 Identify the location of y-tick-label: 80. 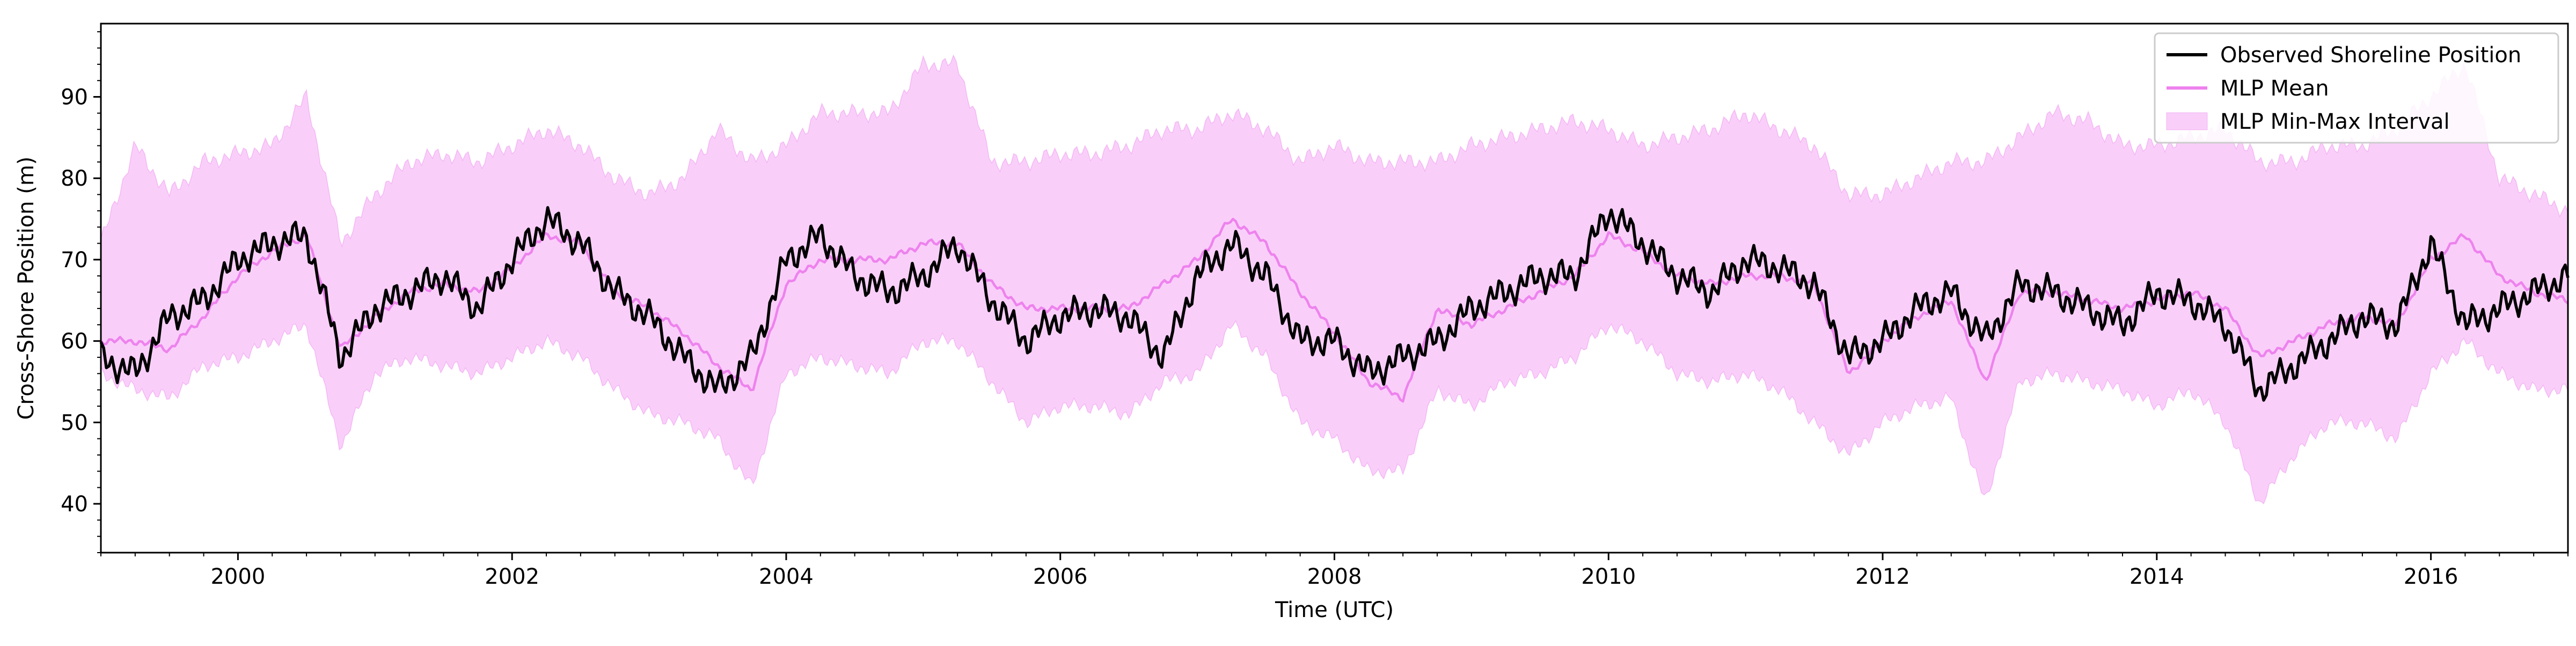
(74, 178).